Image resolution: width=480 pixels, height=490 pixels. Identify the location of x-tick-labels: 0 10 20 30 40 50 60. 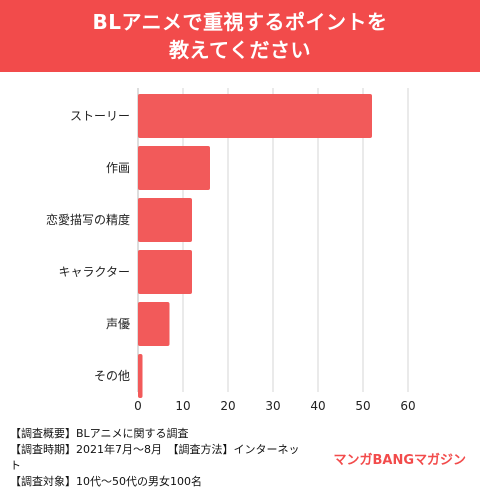
(274, 406).